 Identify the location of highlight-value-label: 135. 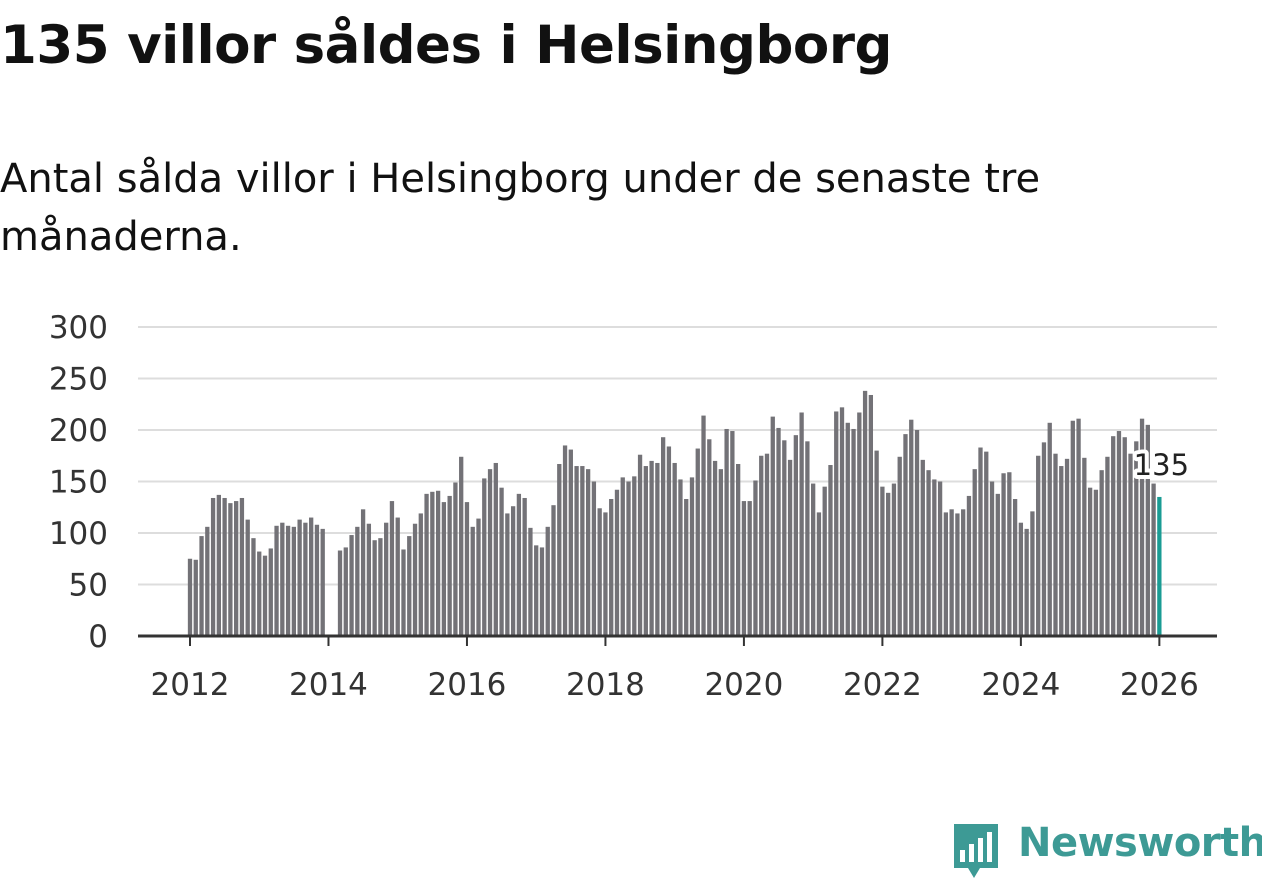
(1161, 465).